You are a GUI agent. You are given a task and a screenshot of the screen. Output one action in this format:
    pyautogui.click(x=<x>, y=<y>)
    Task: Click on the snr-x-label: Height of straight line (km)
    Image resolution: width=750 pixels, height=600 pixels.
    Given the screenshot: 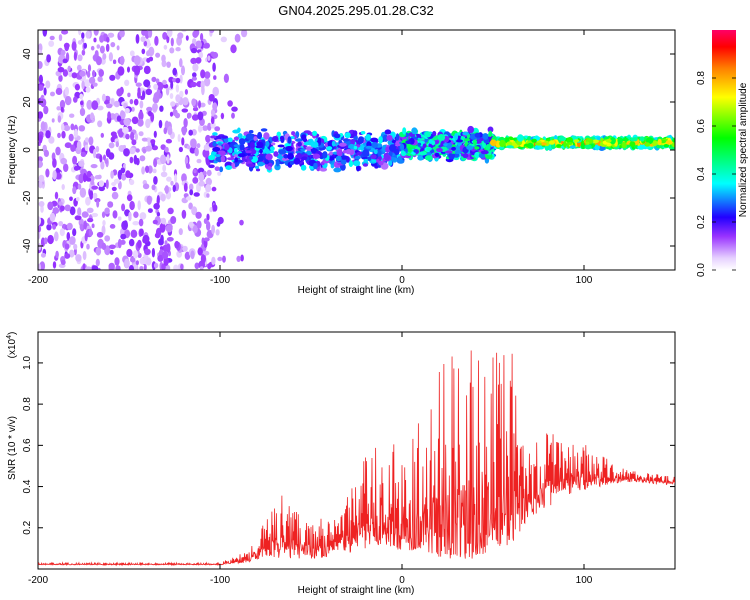 What is the action you would take?
    pyautogui.click(x=356, y=590)
    